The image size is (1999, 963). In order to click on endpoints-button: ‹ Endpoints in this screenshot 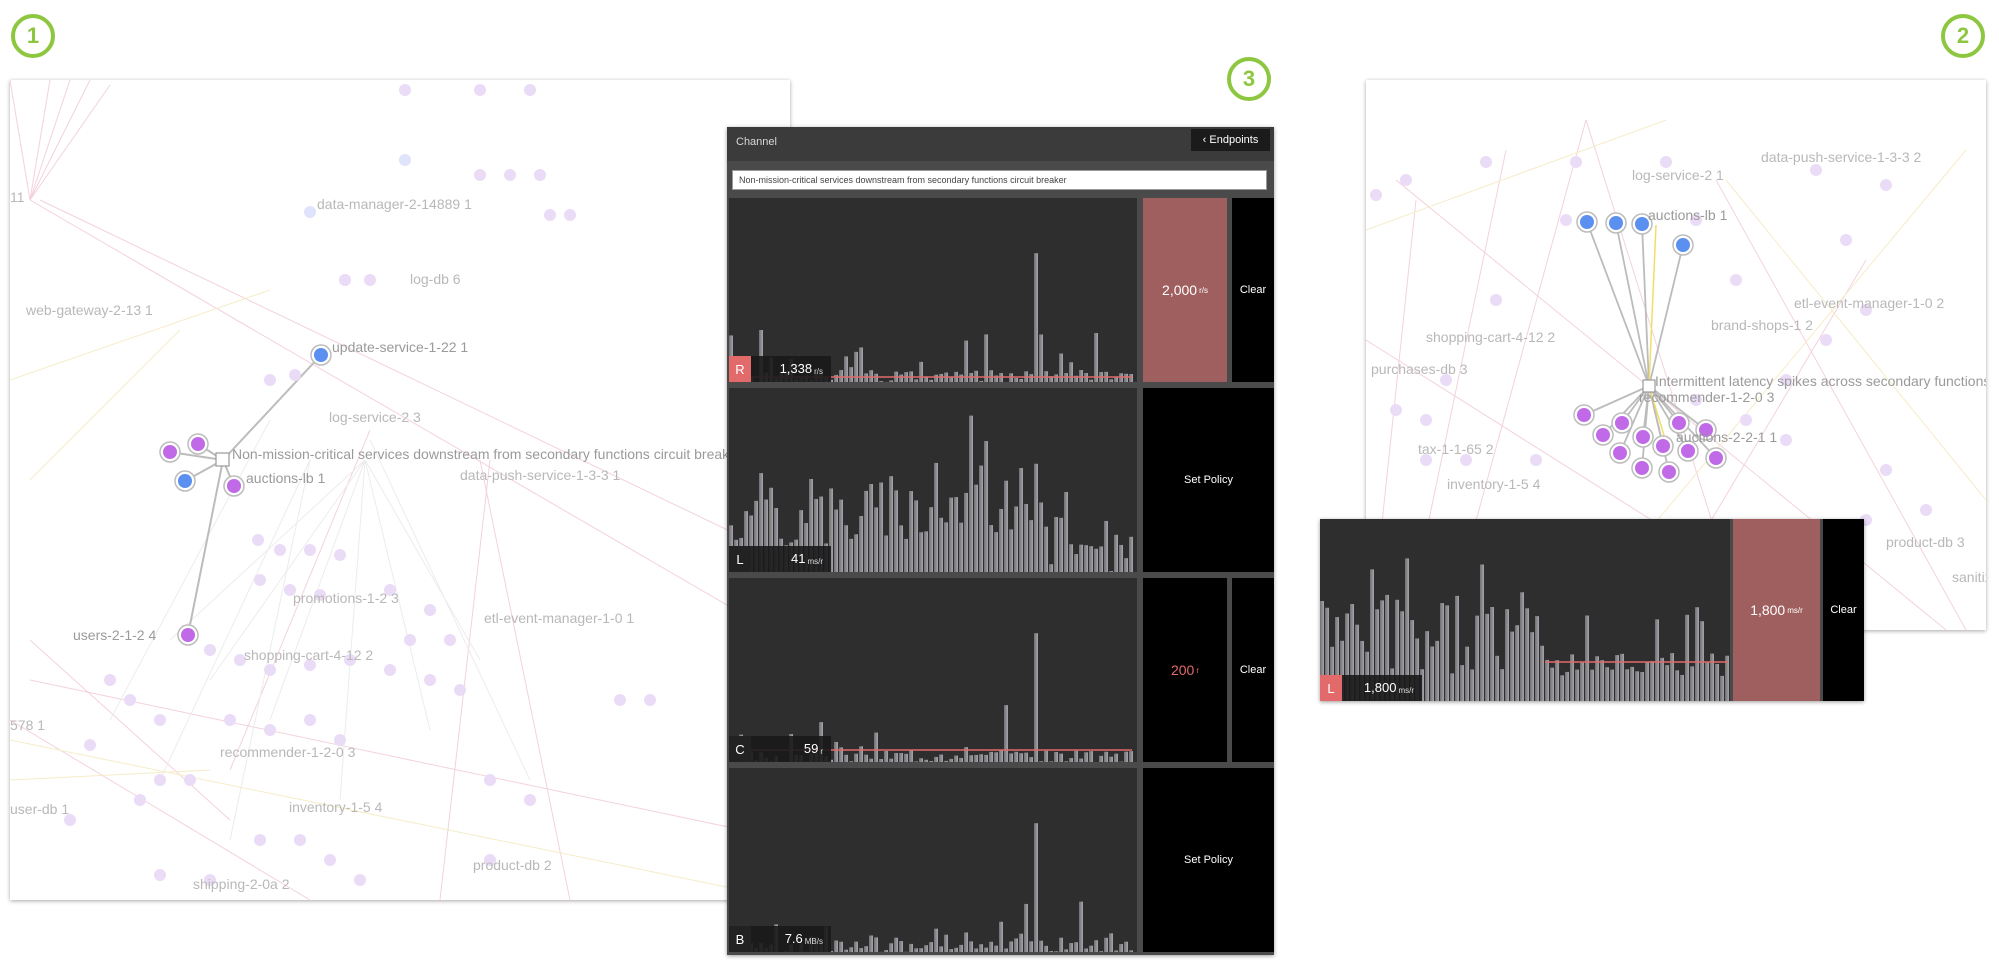, I will do `click(1230, 140)`.